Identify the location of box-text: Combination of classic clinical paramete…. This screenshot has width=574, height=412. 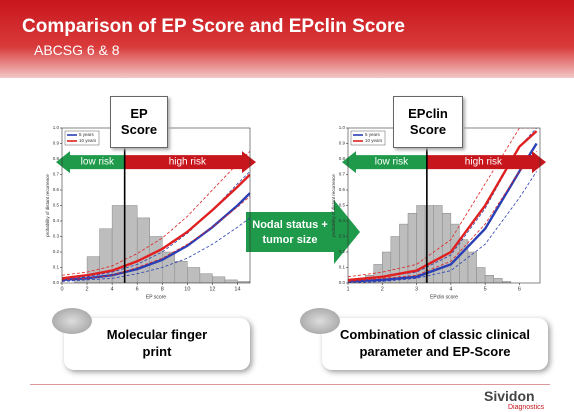
(435, 343).